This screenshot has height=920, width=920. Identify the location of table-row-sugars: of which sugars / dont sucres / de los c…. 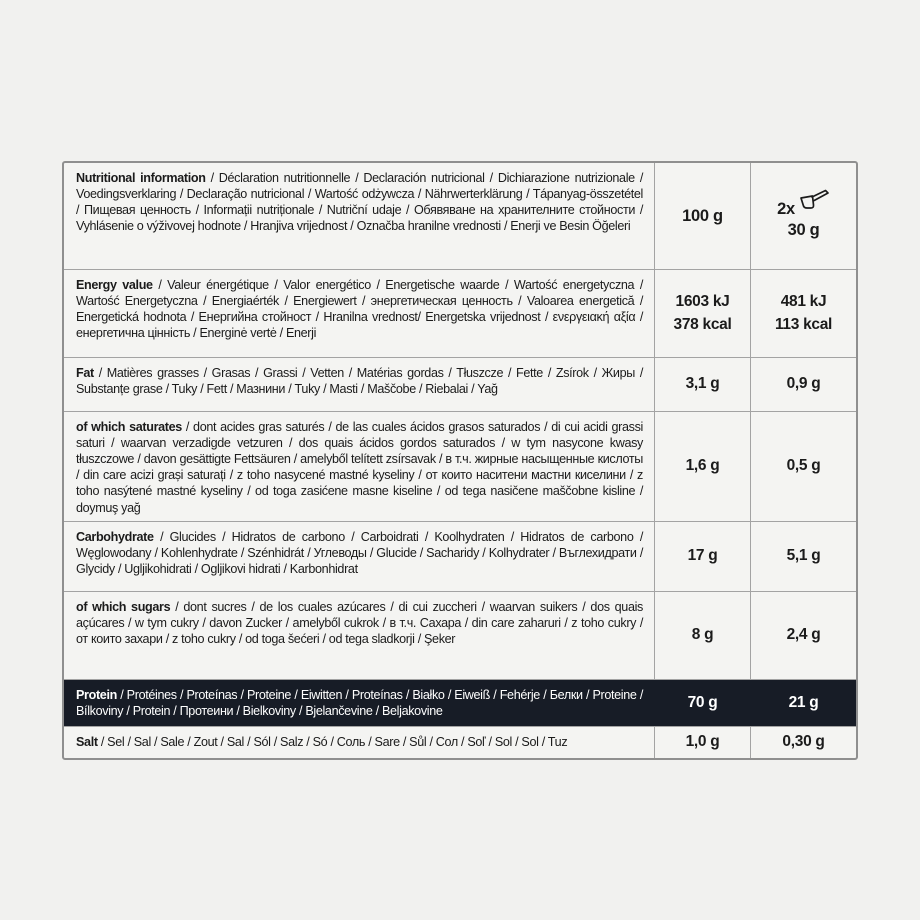
(460, 636).